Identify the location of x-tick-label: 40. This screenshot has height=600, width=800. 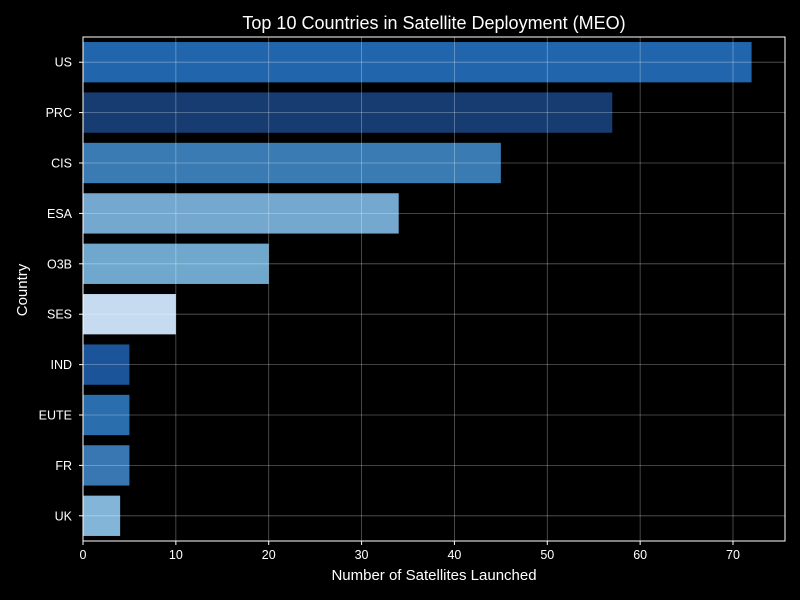
(454, 555).